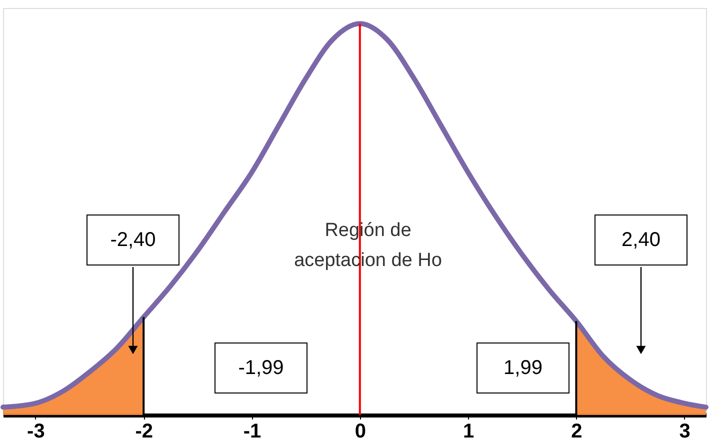 This screenshot has width=709, height=445. What do you see at coordinates (252, 431) in the screenshot?
I see `x-tick-label: -1` at bounding box center [252, 431].